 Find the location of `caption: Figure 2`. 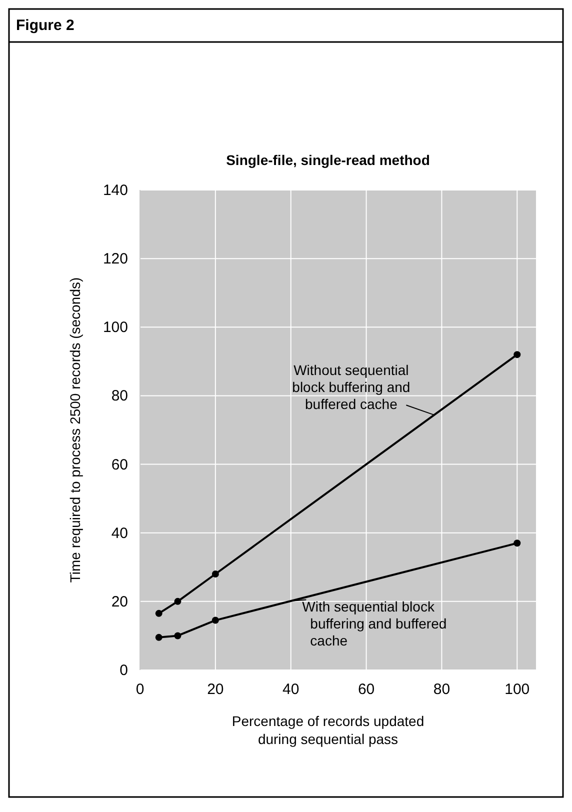

caption: Figure 2 is located at coordinates (45, 25).